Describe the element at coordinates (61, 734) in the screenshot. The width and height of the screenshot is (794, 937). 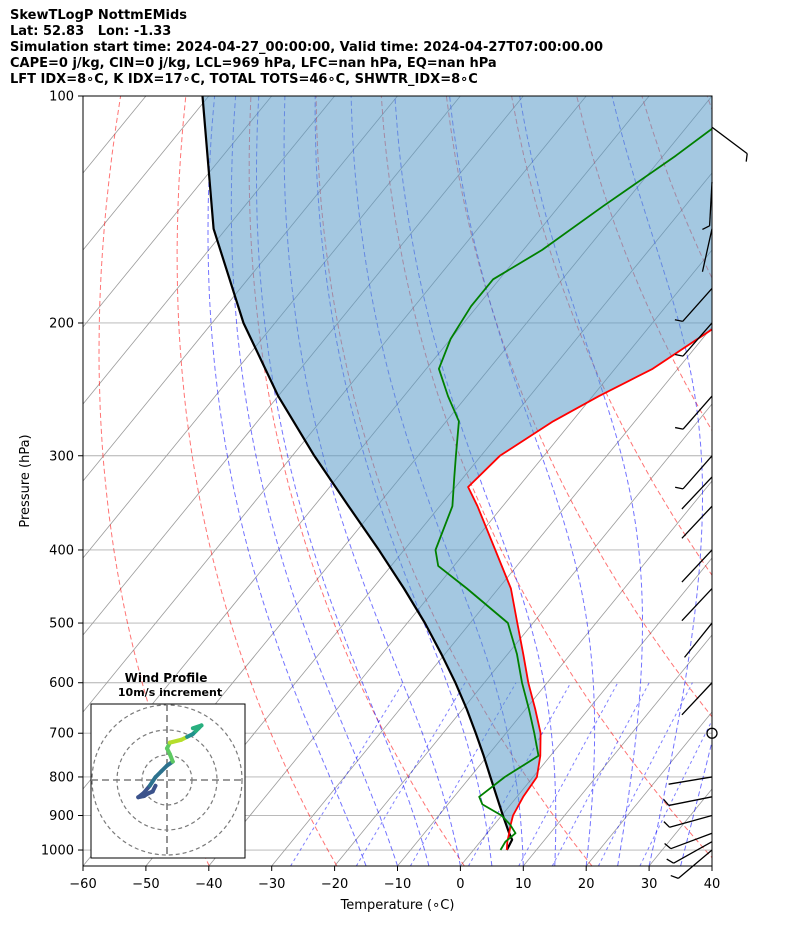
I see `y-tick-label: 700` at that location.